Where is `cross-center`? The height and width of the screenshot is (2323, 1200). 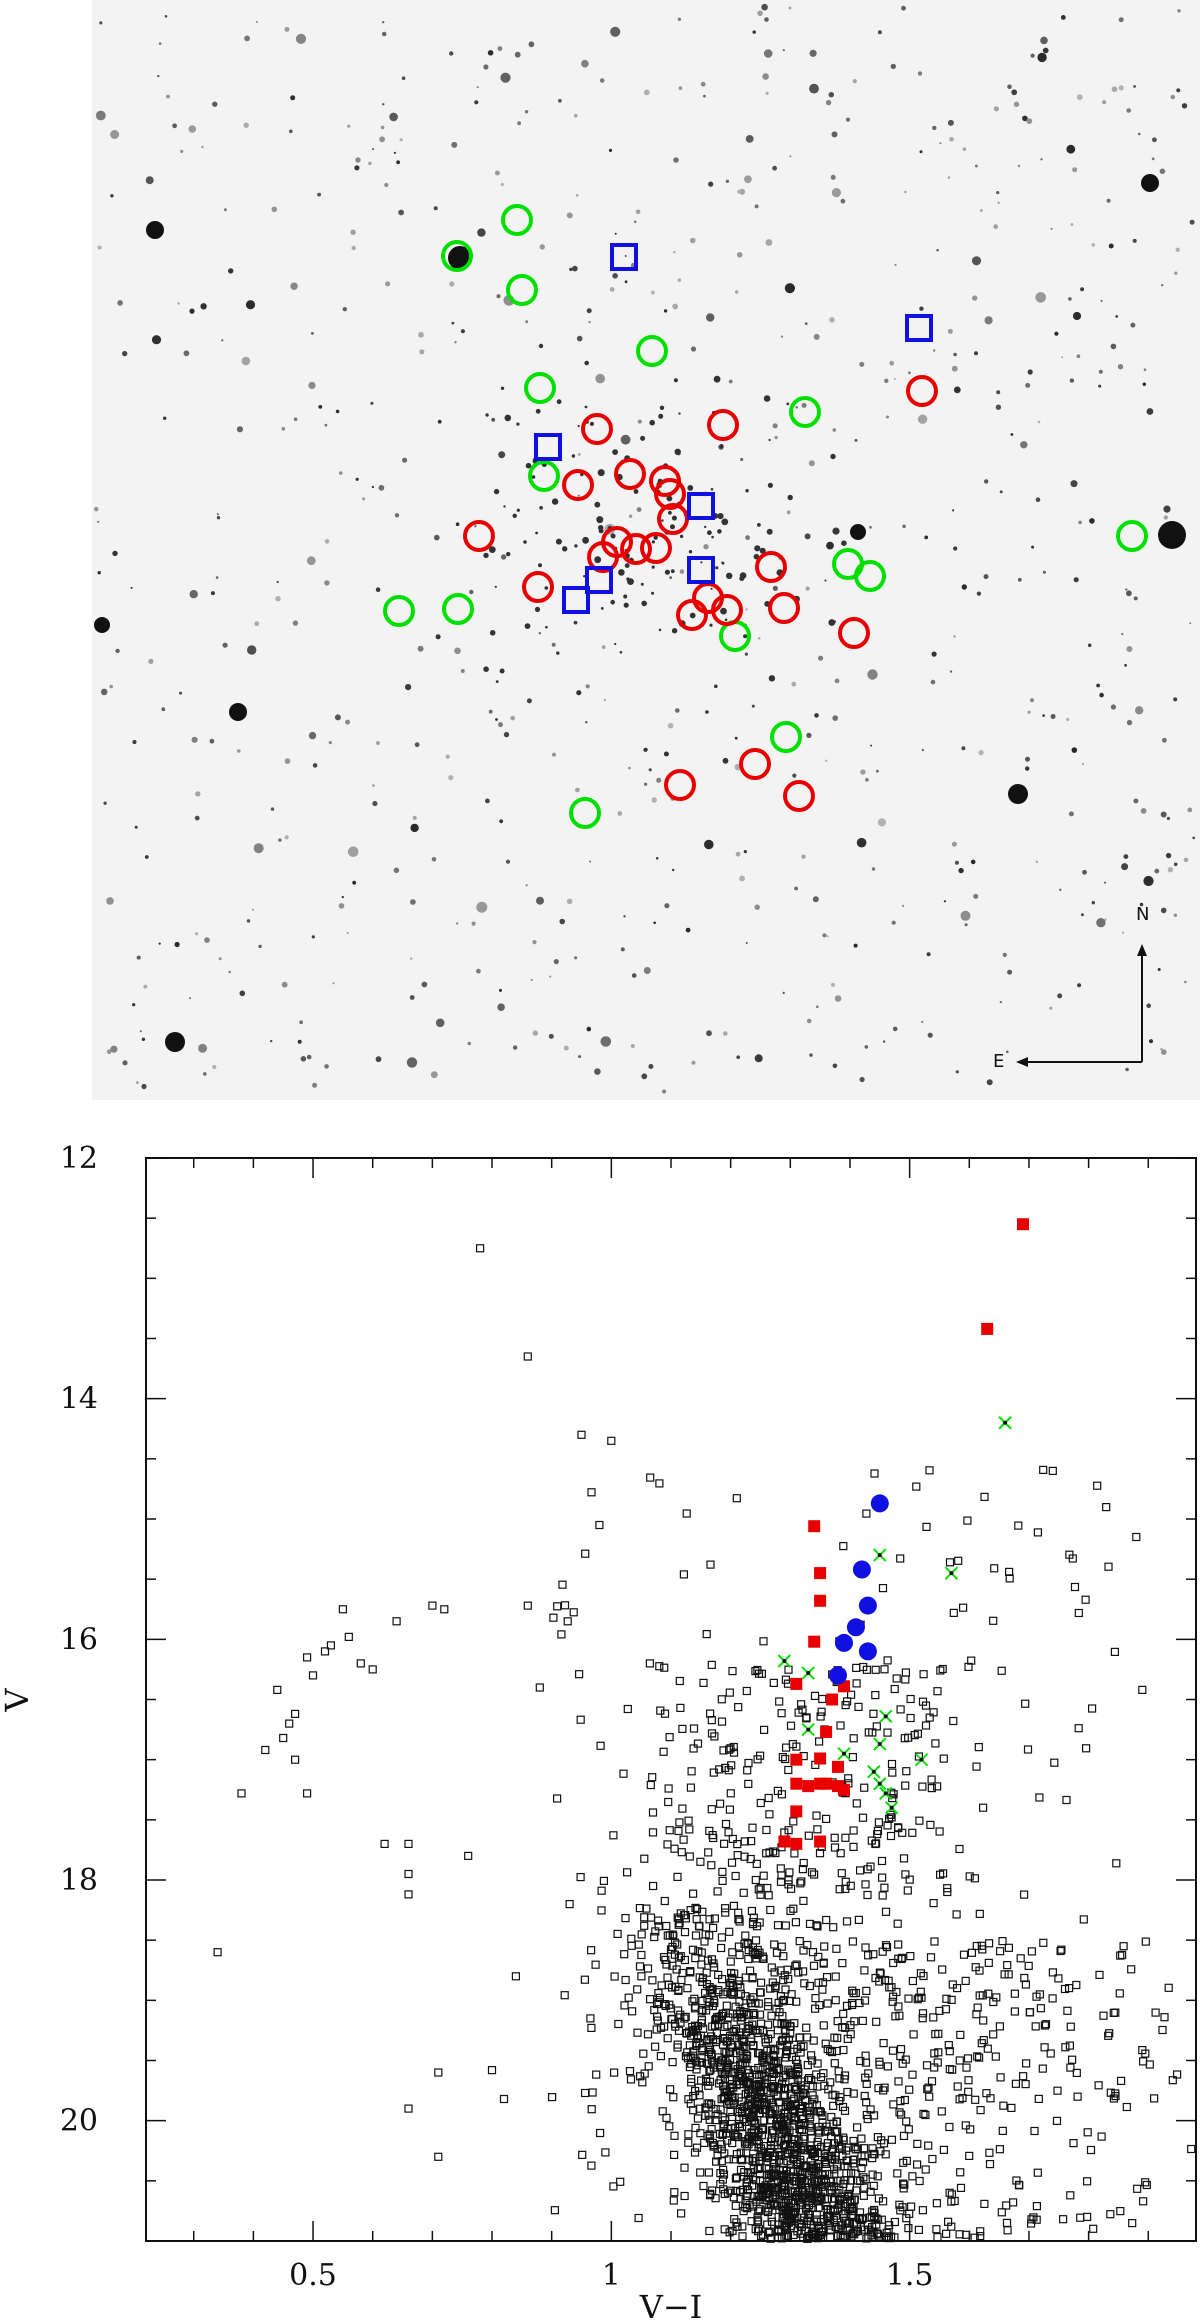 cross-center is located at coordinates (921, 1759).